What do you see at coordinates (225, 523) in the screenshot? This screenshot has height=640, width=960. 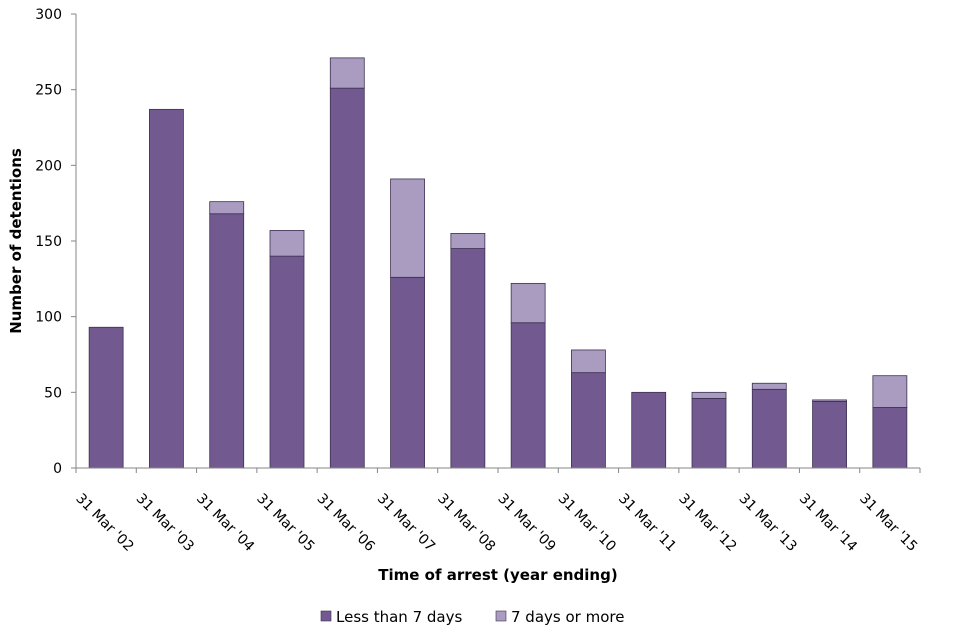 I see `x-tick-label: 31 Mar '04` at bounding box center [225, 523].